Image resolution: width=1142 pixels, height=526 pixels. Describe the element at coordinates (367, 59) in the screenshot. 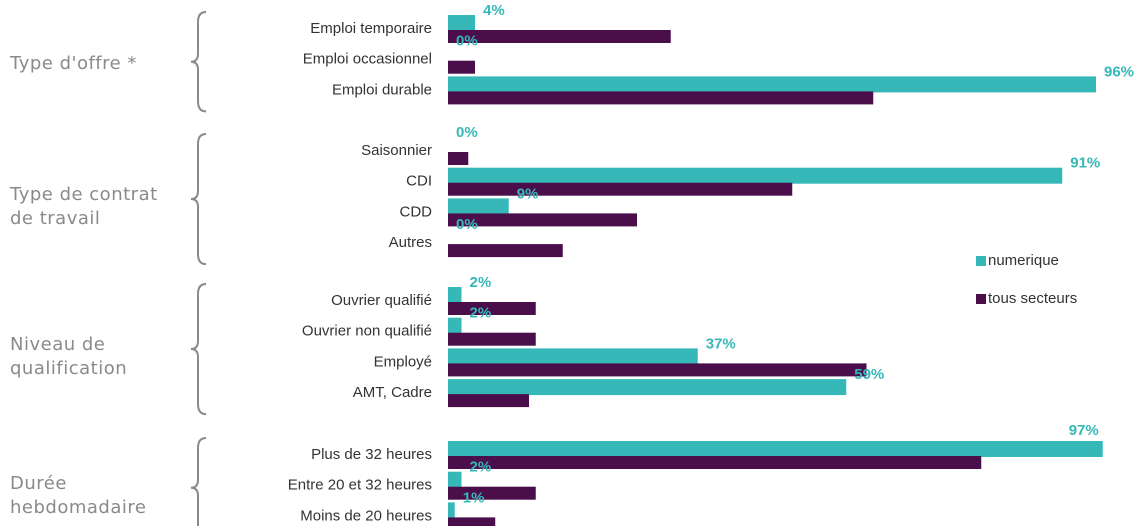

I see `category-label: Emploi occasionnel` at that location.